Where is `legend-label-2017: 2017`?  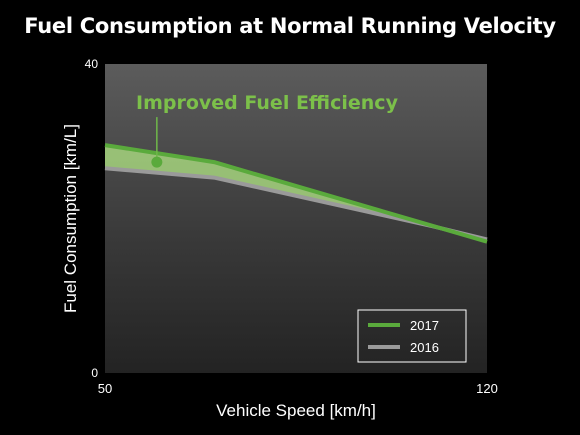 legend-label-2017: 2017 is located at coordinates (424, 325).